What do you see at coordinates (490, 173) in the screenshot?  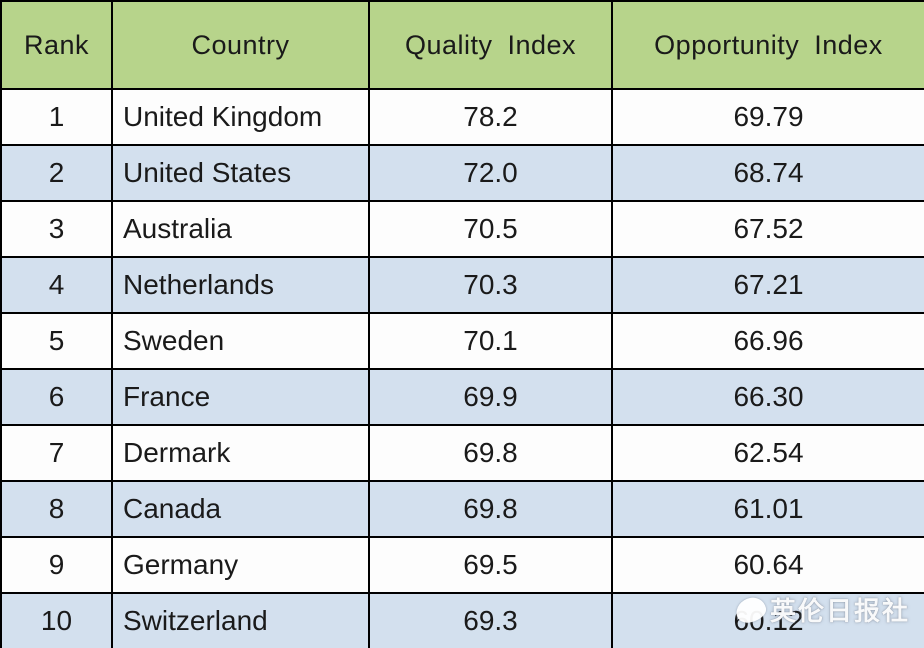 I see `quality-cell: 72.0` at bounding box center [490, 173].